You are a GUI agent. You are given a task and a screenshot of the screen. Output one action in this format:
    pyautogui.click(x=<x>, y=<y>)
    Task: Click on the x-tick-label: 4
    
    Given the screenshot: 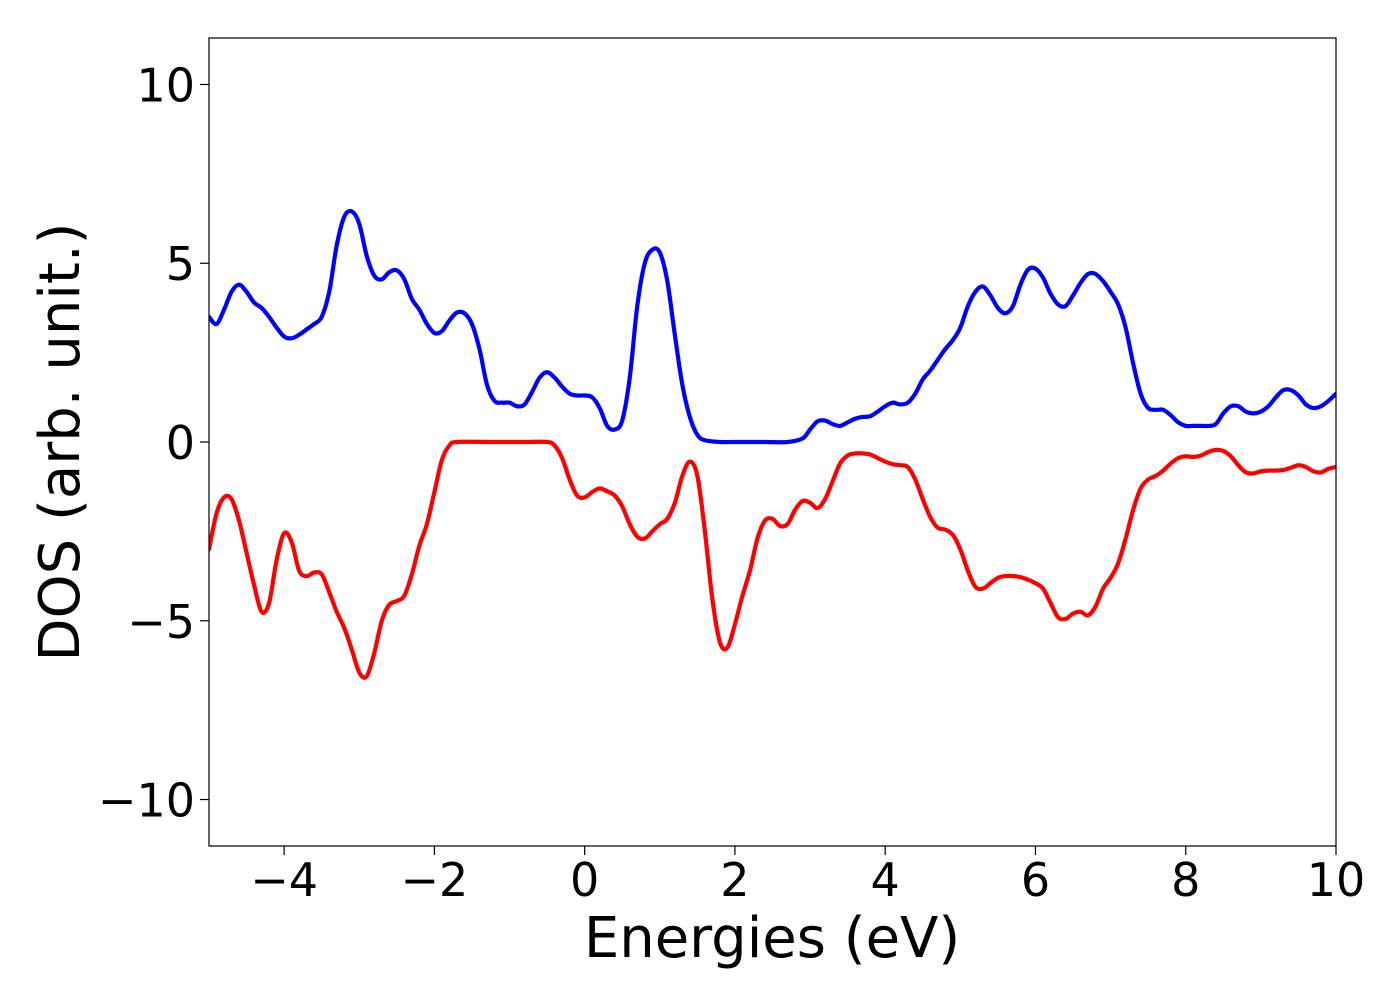 What is the action you would take?
    pyautogui.click(x=885, y=880)
    